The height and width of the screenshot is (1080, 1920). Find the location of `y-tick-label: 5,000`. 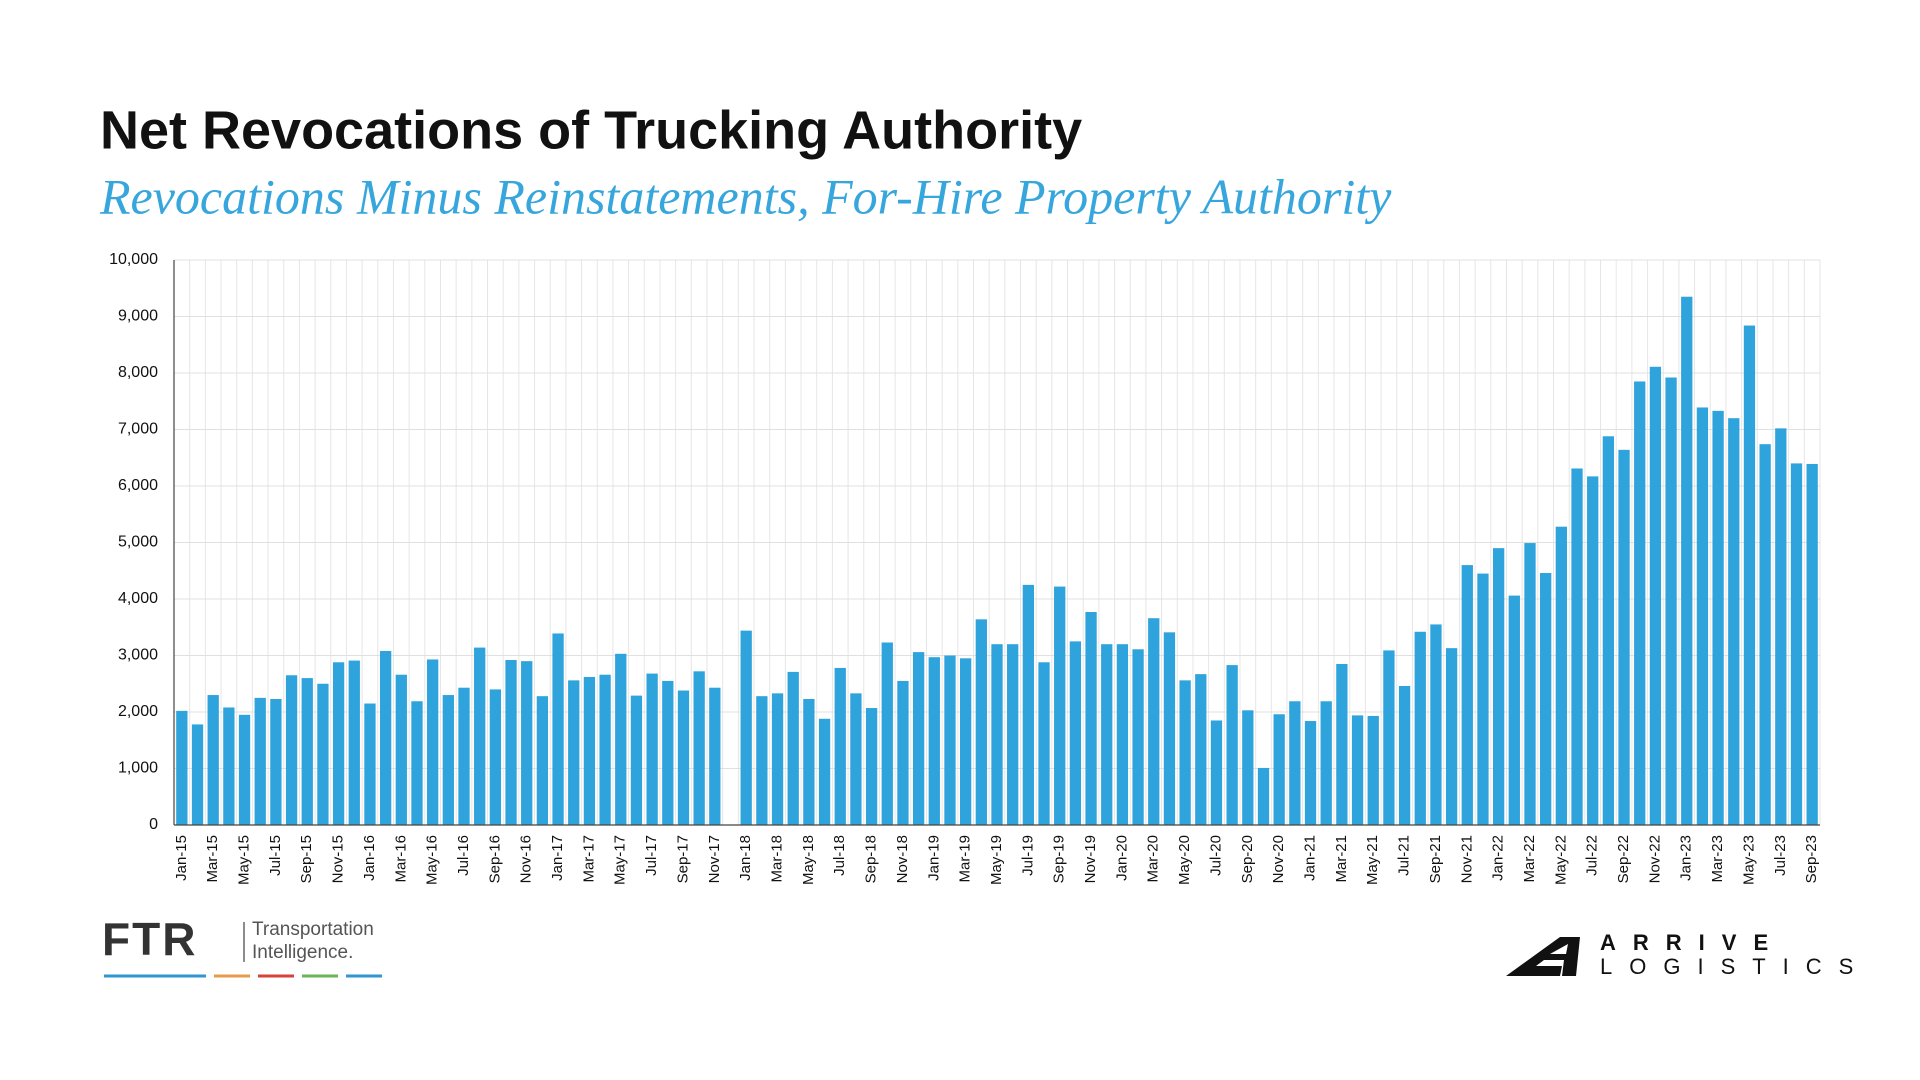

y-tick-label: 5,000 is located at coordinates (138, 542).